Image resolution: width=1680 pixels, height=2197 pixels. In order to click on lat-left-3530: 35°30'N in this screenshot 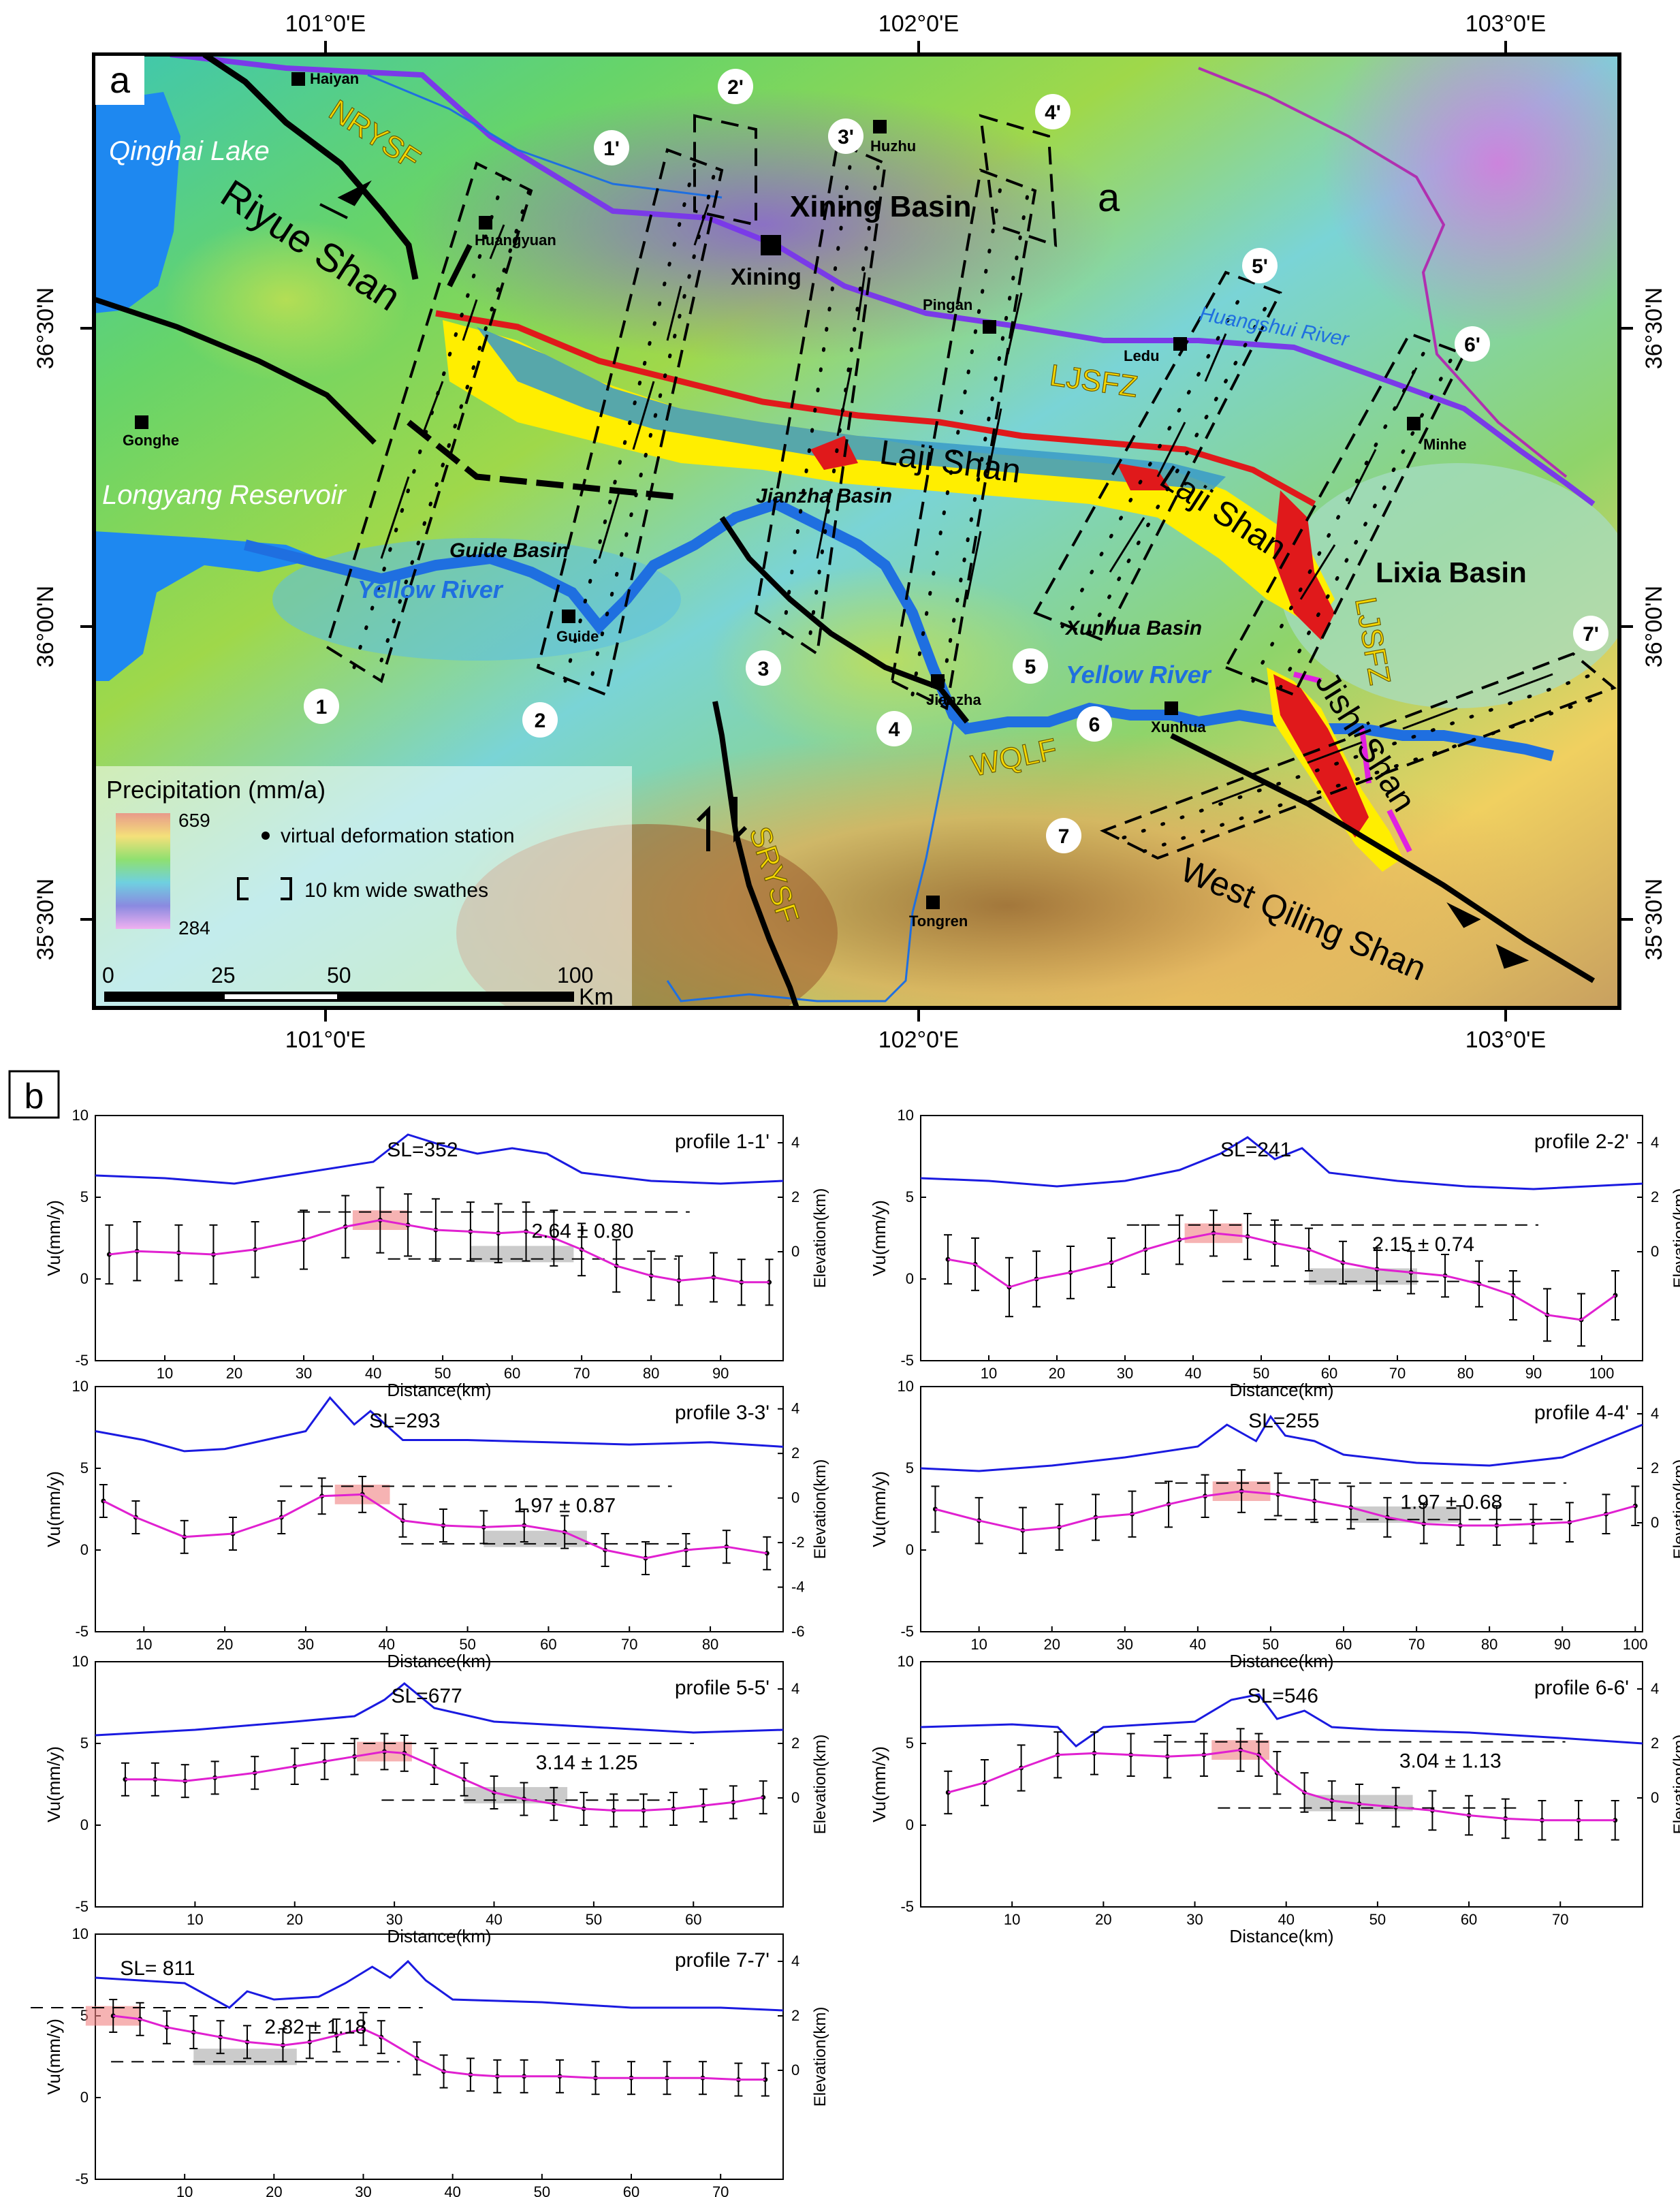, I will do `click(46, 919)`.